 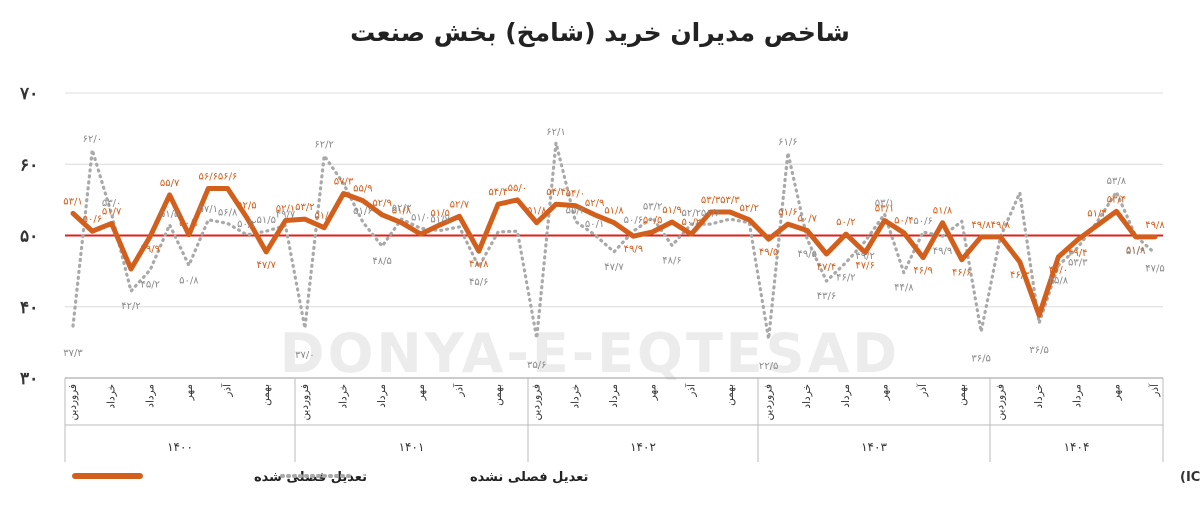 I want to click on data-label-not-adjusted: ۴۷/۵, so click(x=1154, y=268).